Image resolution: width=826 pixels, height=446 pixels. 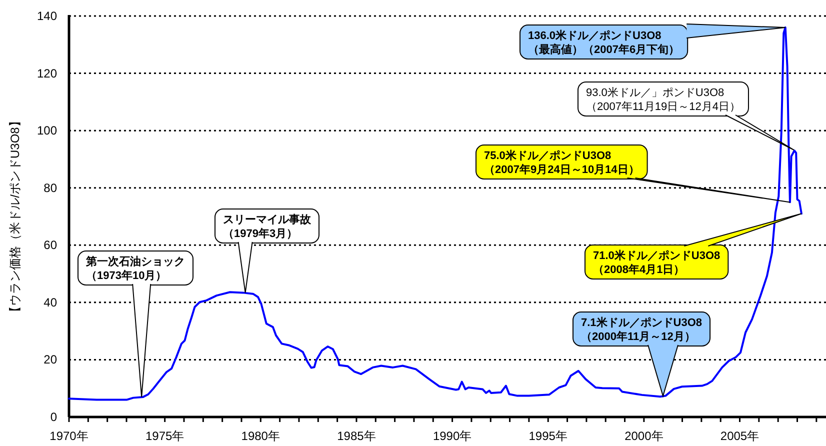 What do you see at coordinates (47, 131) in the screenshot?
I see `y-tick-label: 100` at bounding box center [47, 131].